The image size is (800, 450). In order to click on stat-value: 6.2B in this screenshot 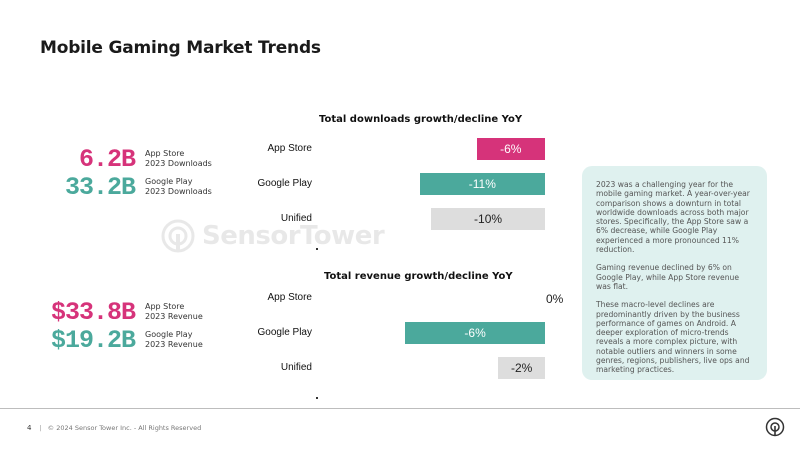, I will do `click(107, 159)`.